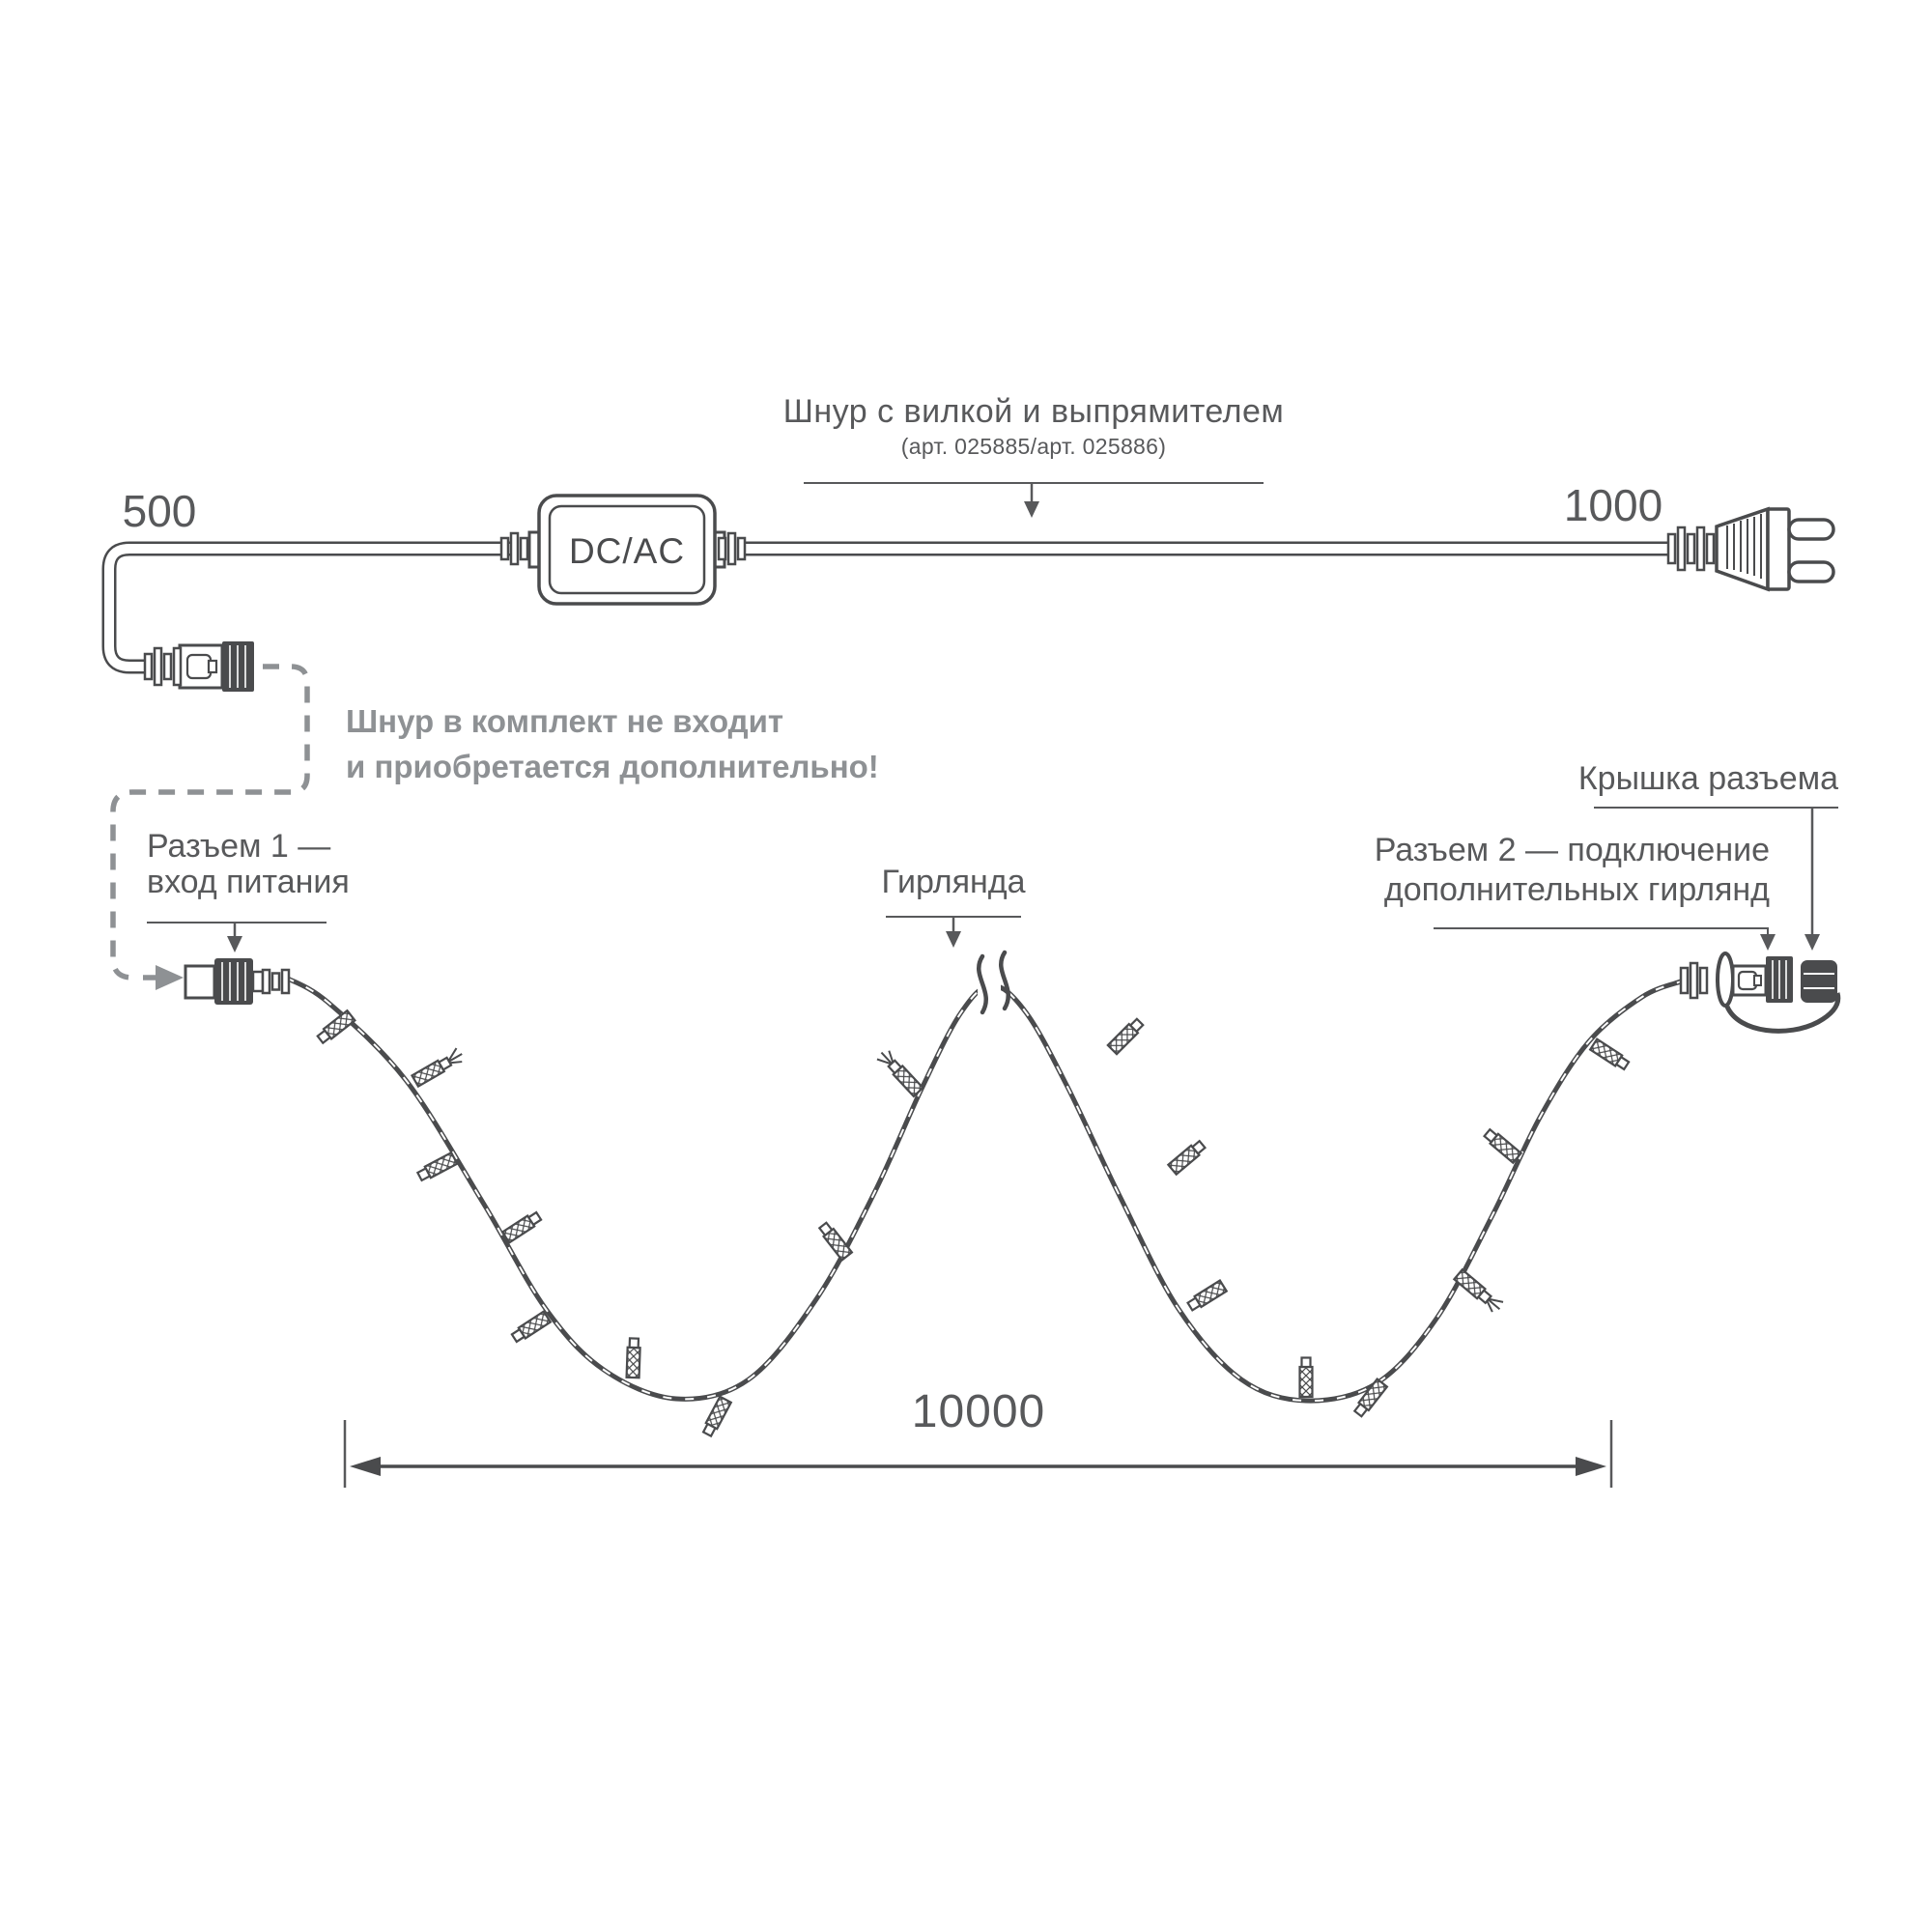 The height and width of the screenshot is (1932, 1932). Describe the element at coordinates (1033, 411) in the screenshot. I see `diagram-title: Шнур с вилкой и выпрямителем` at that location.